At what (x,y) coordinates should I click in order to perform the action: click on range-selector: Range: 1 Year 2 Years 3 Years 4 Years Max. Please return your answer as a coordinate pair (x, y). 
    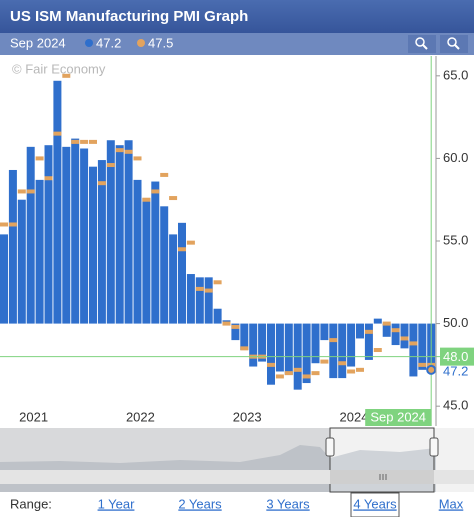
    Looking at the image, I should click on (237, 505).